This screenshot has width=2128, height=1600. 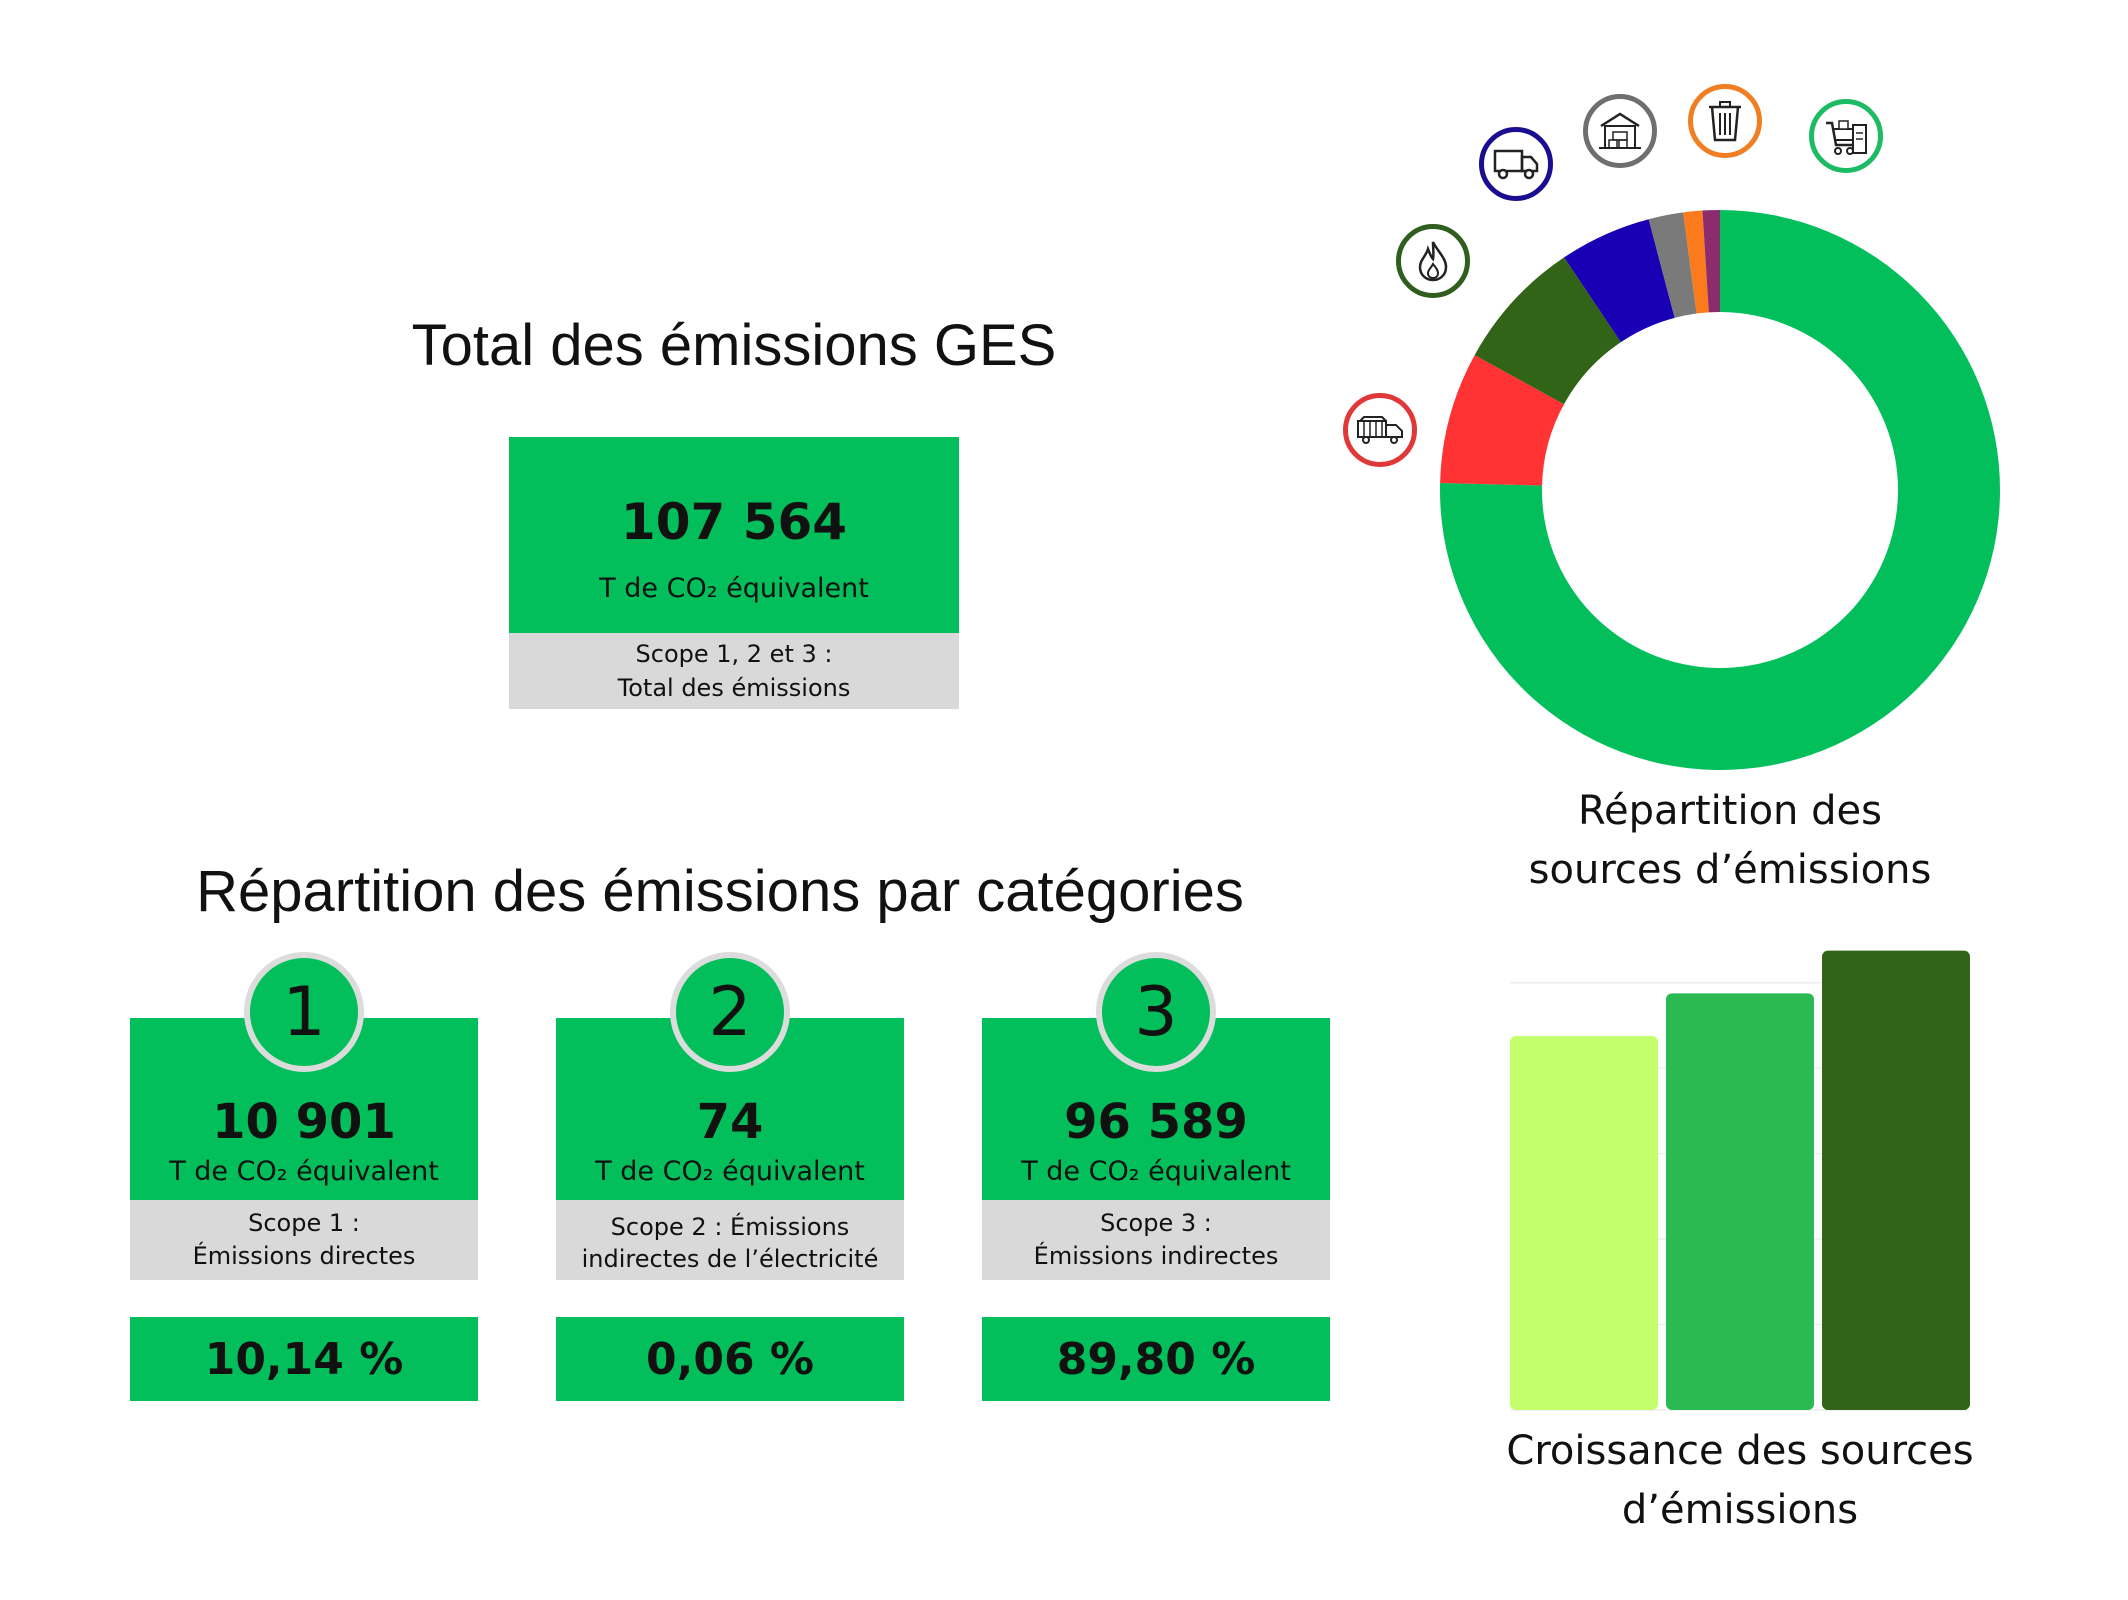 What do you see at coordinates (1740, 1451) in the screenshot?
I see `bar-caption-line1: Croissance des sources` at bounding box center [1740, 1451].